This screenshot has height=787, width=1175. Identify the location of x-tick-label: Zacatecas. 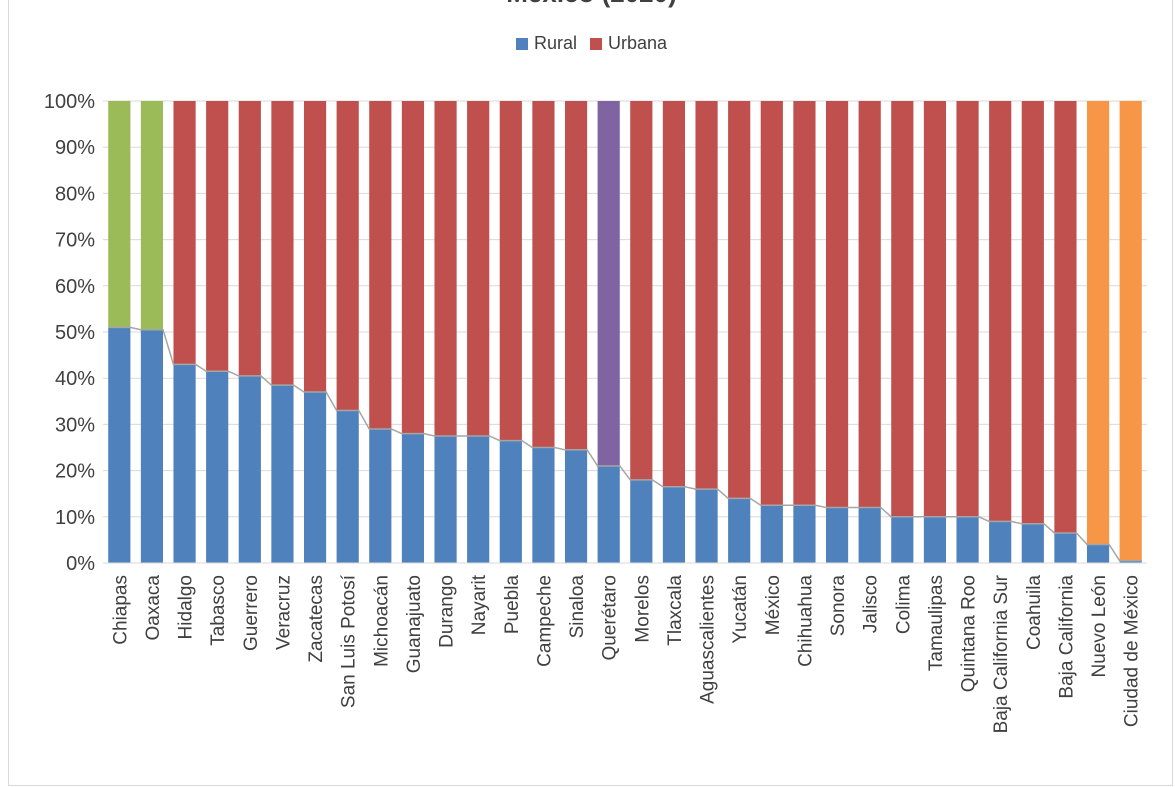
(316, 619).